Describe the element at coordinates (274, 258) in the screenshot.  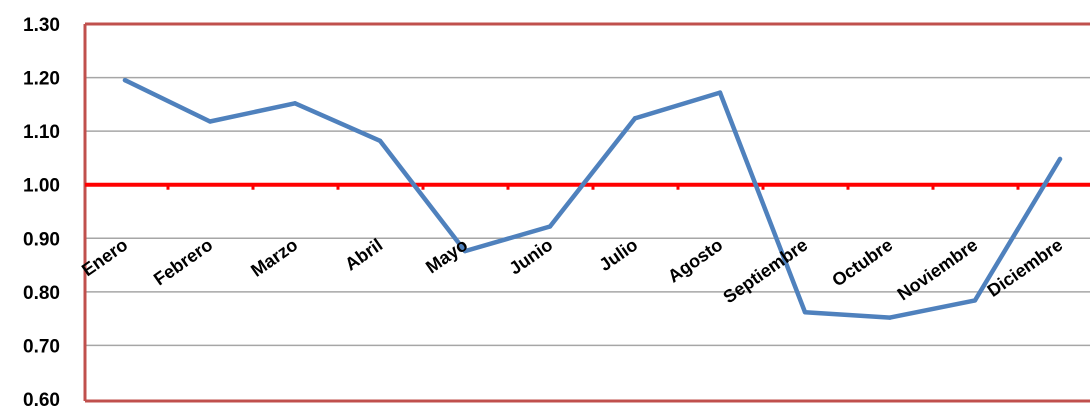
I see `x-tick-label: Marzo` at that location.